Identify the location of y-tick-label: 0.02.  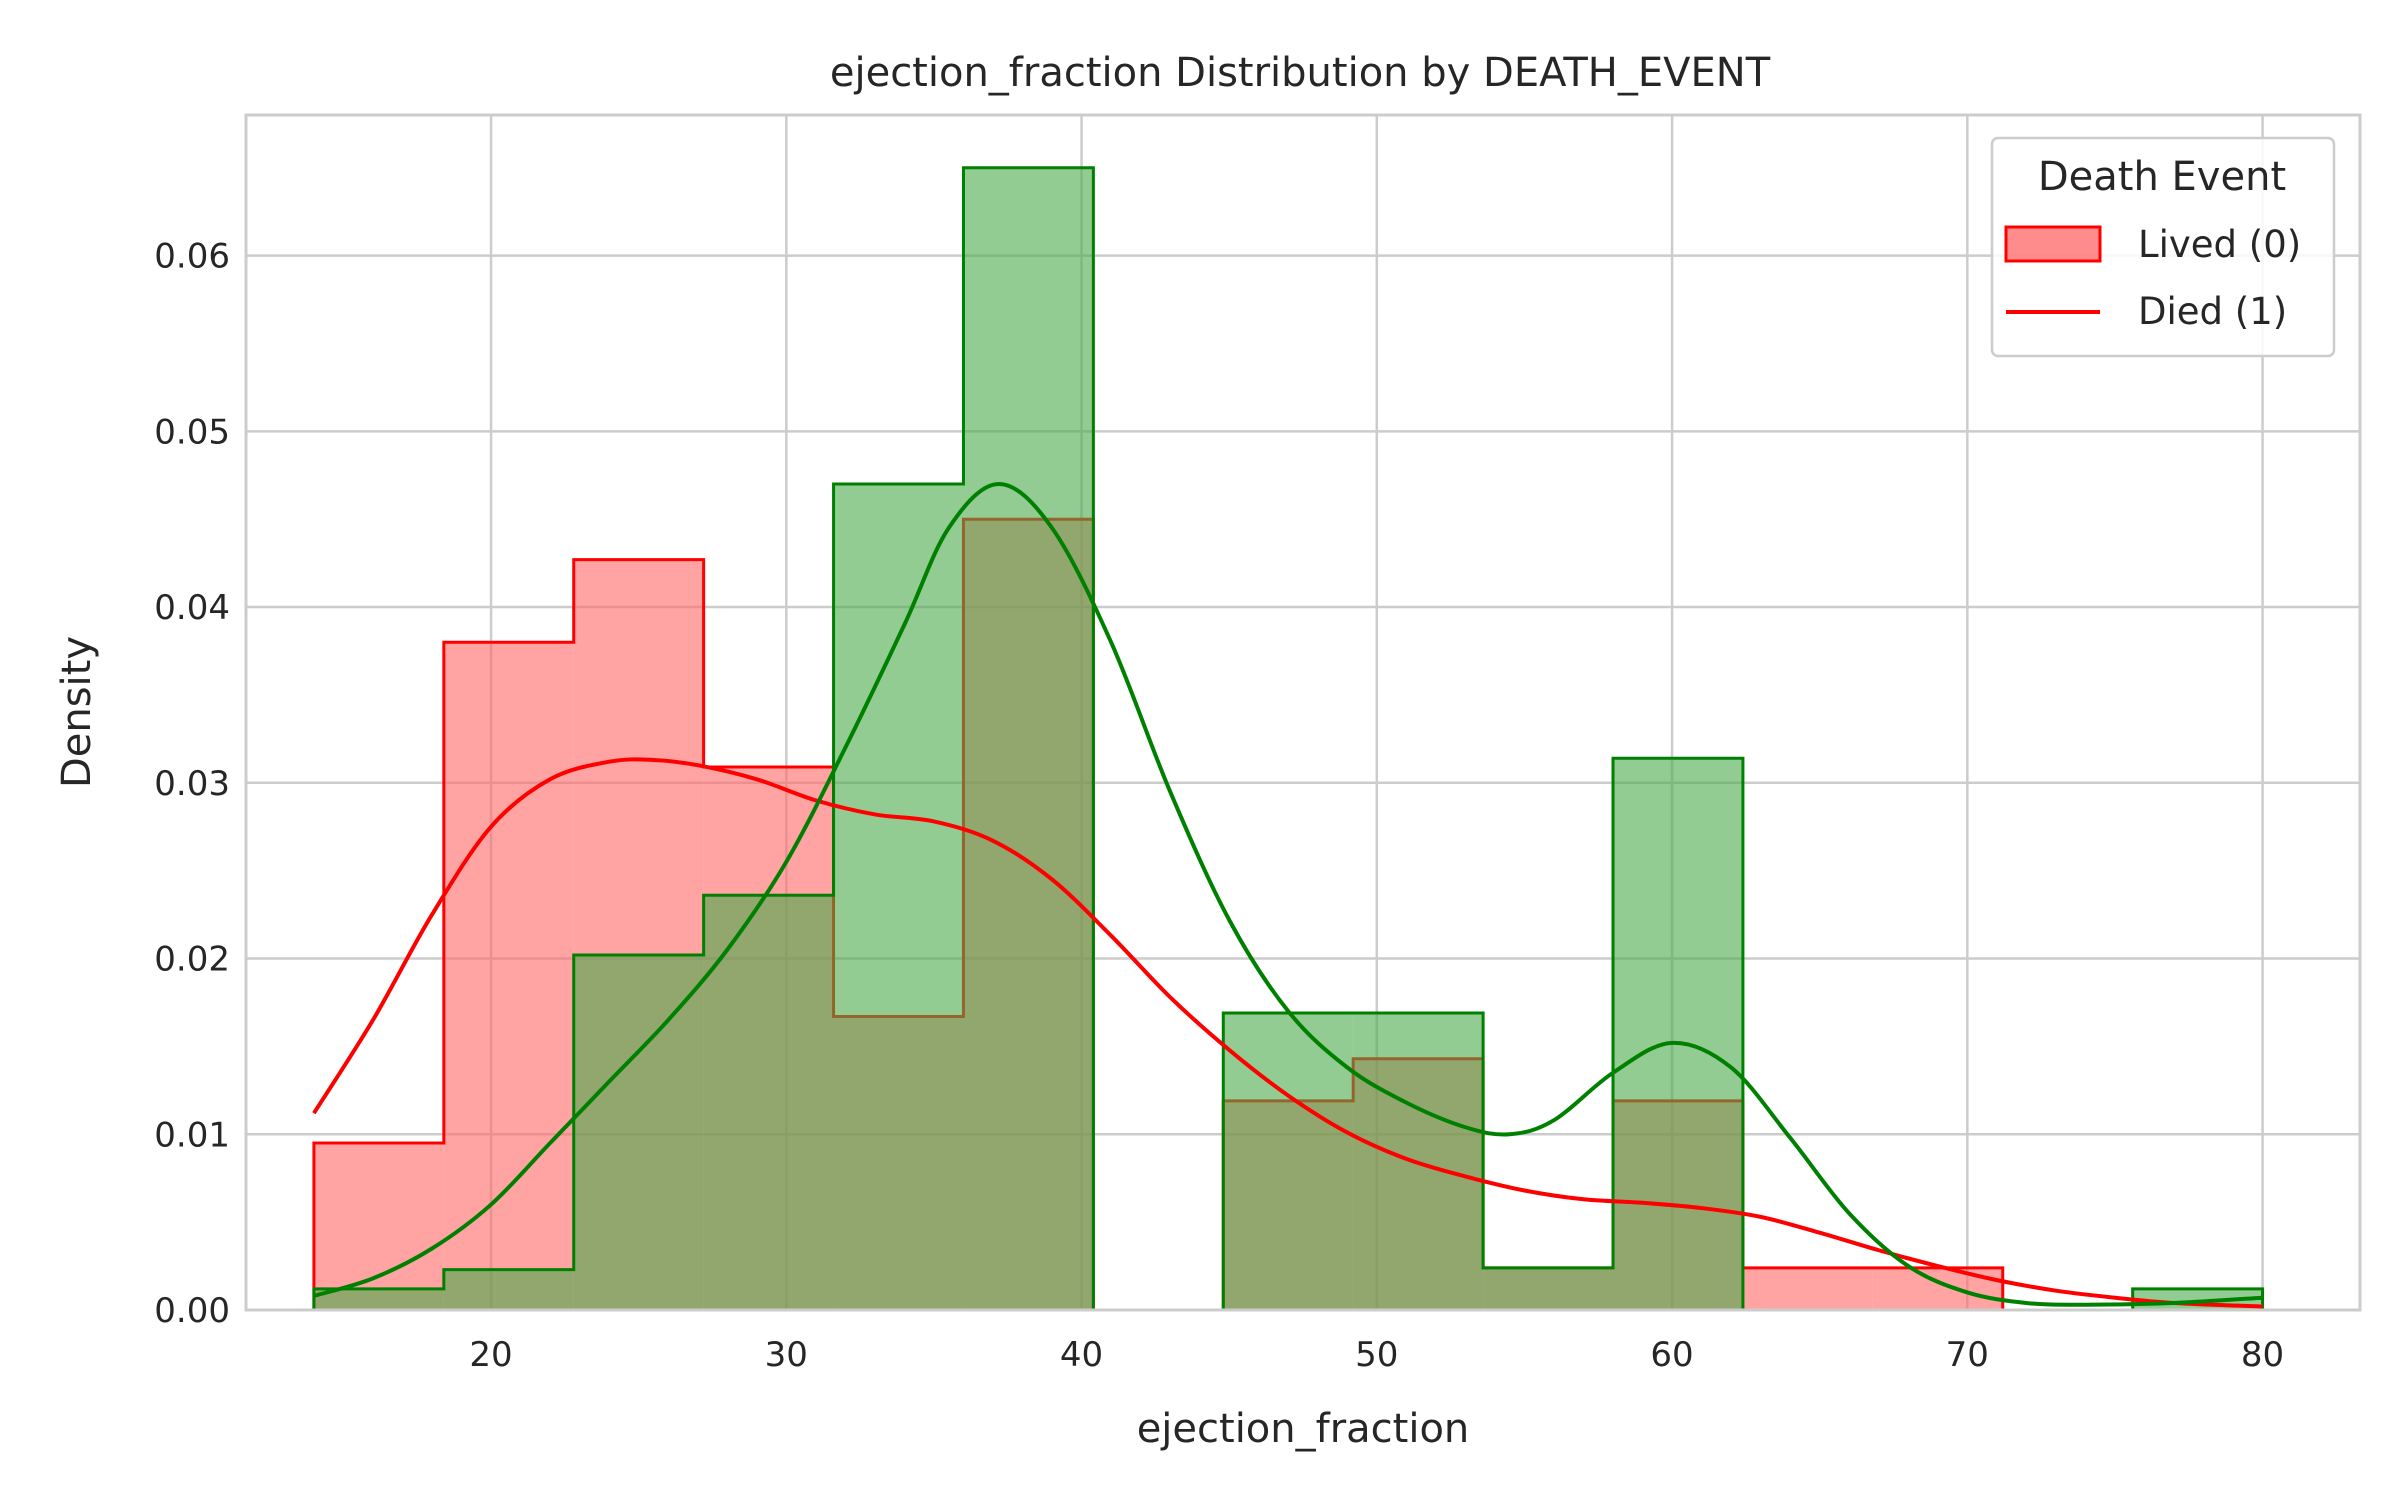
(192, 960).